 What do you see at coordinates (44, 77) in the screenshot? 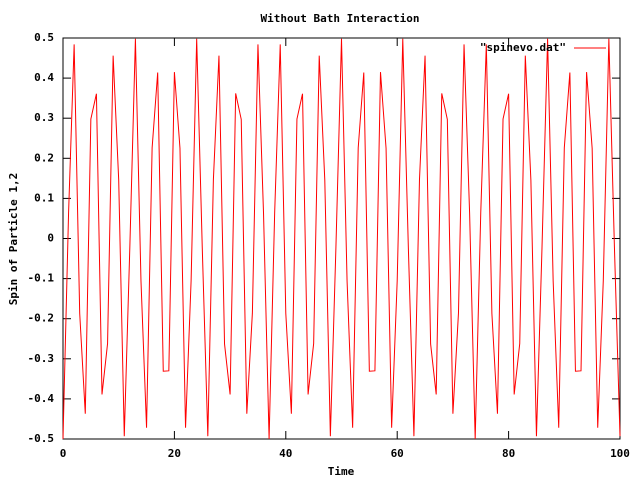
I see `y-tick-label: 0.4` at bounding box center [44, 77].